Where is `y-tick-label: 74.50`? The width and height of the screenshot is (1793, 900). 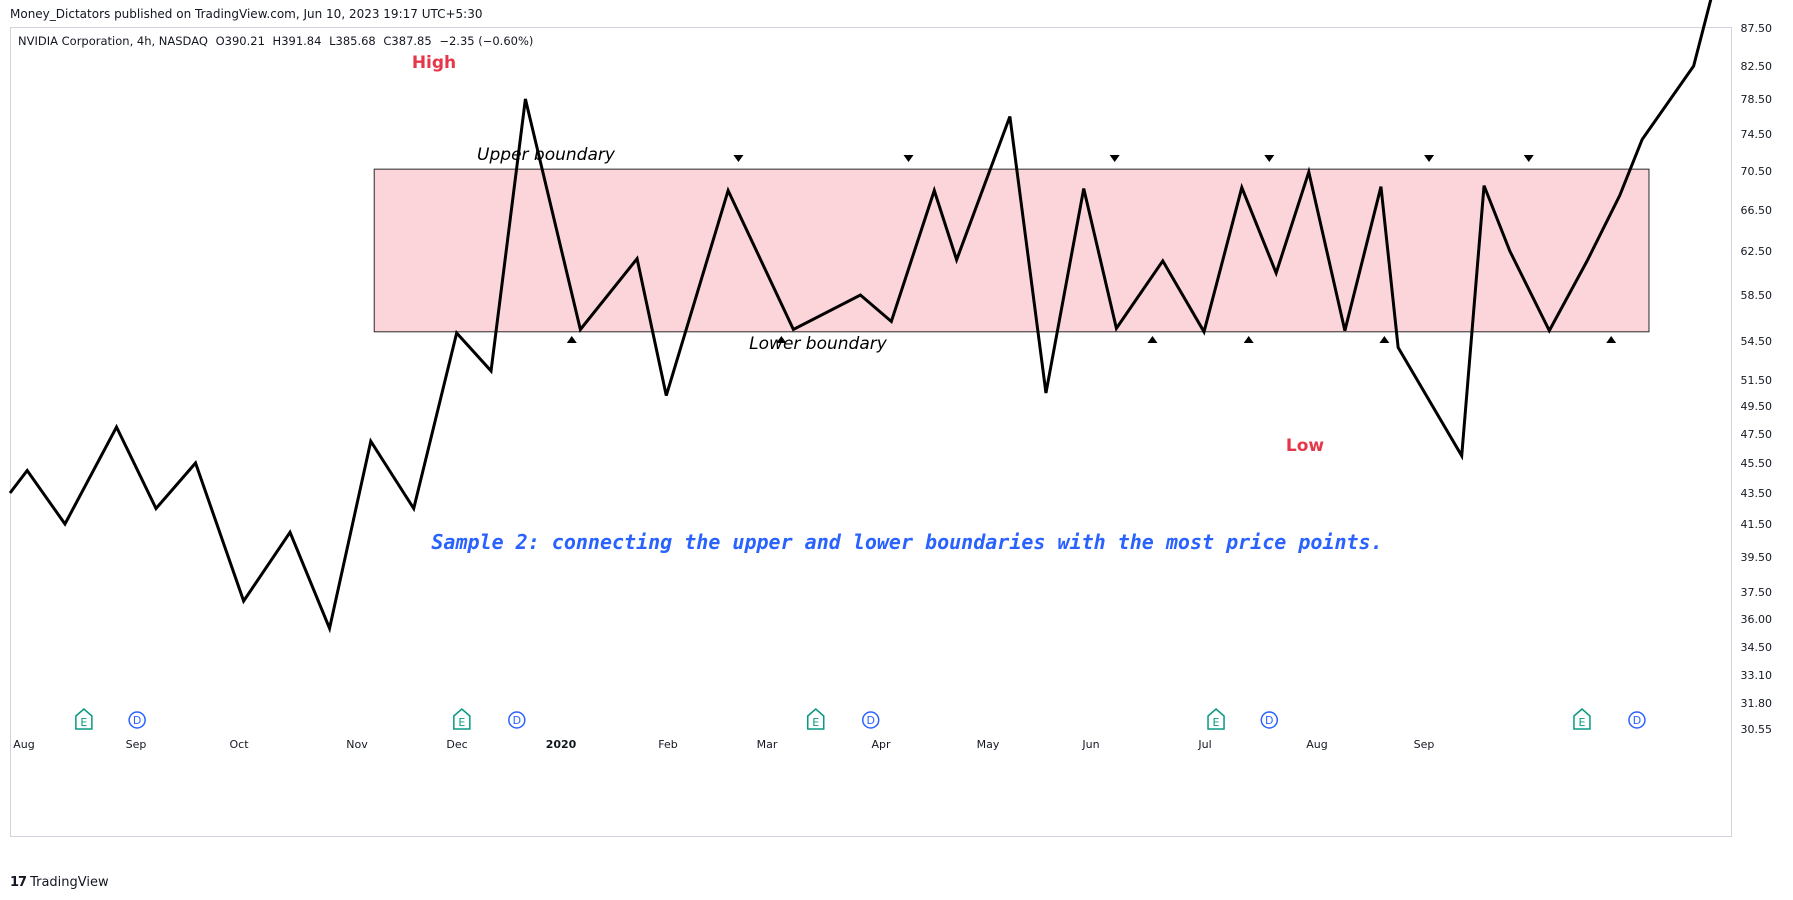
y-tick-label: 74.50 is located at coordinates (1757, 134).